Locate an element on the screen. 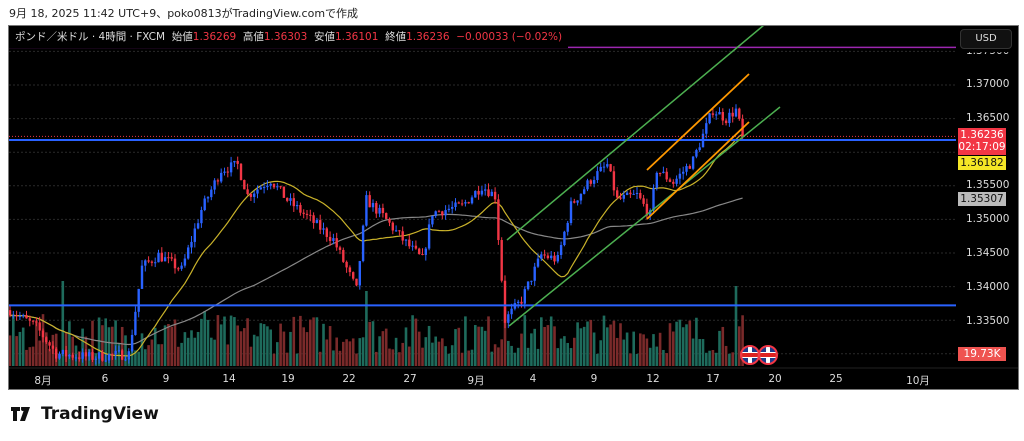 The width and height of the screenshot is (1024, 441). low-label: 安値 is located at coordinates (324, 37).